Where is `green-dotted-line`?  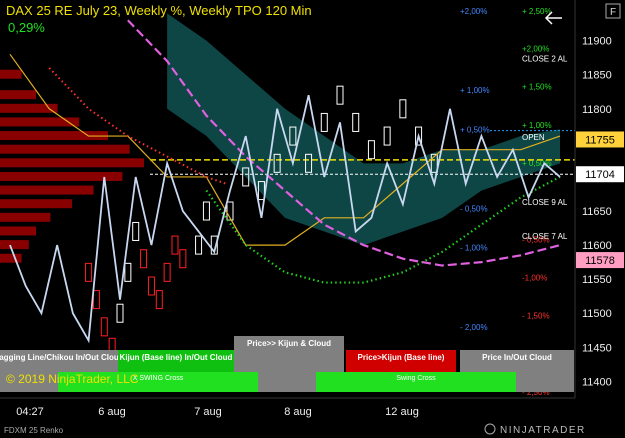
green-dotted-line is located at coordinates (383, 229).